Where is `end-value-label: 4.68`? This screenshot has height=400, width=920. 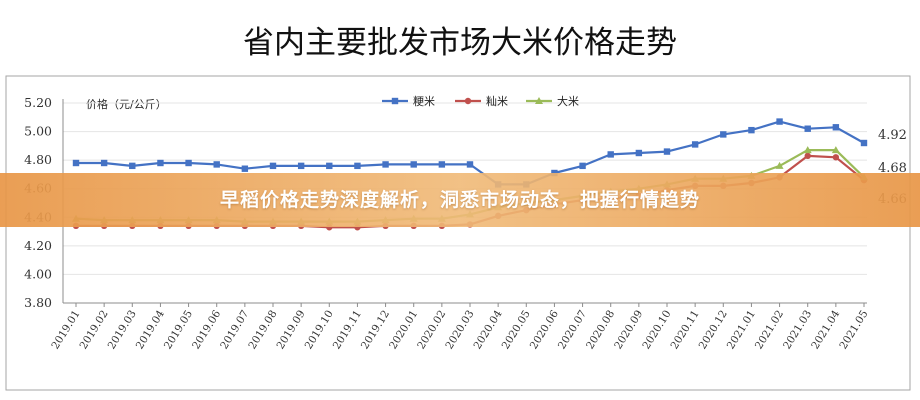 end-value-label: 4.68 is located at coordinates (892, 168).